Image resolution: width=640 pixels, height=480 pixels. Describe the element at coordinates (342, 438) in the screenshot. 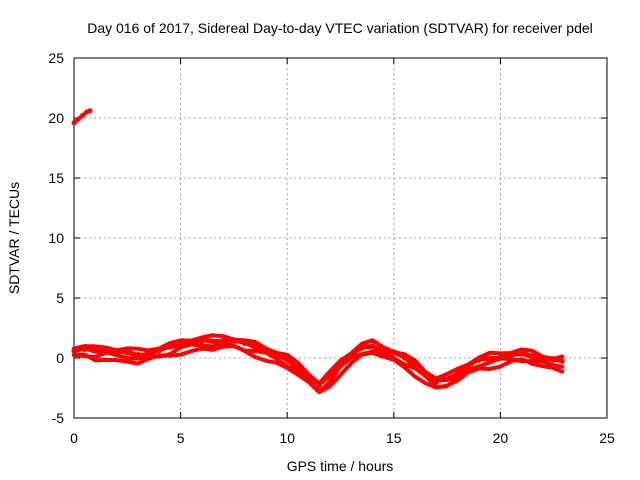

I see `x-tick-labels: 0 5 10 15 20 25` at that location.